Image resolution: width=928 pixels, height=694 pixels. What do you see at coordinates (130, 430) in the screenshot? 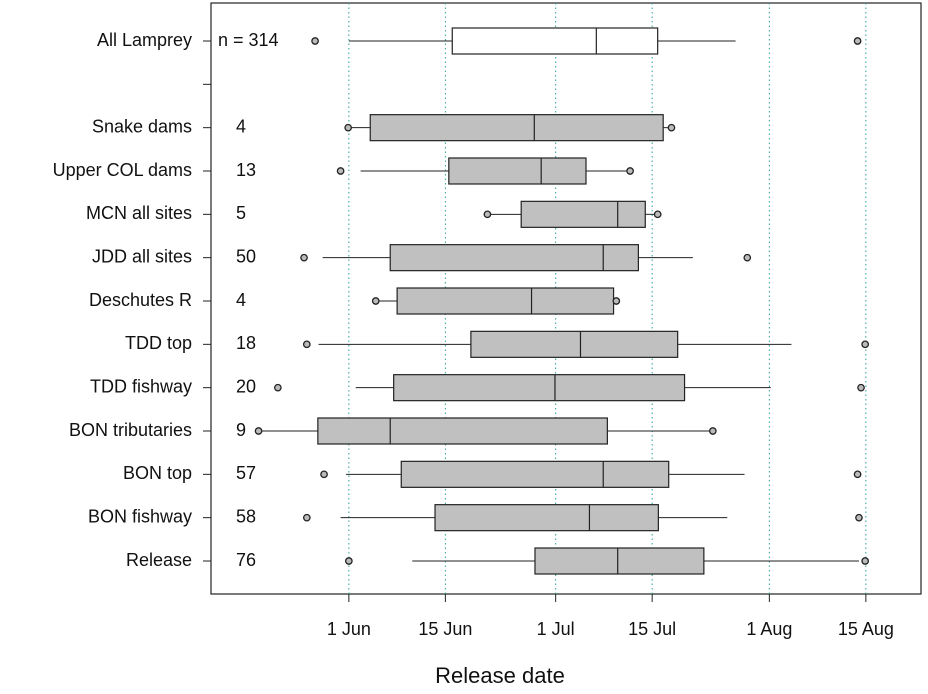
I see `y-tick-label: BON tributaries` at bounding box center [130, 430].